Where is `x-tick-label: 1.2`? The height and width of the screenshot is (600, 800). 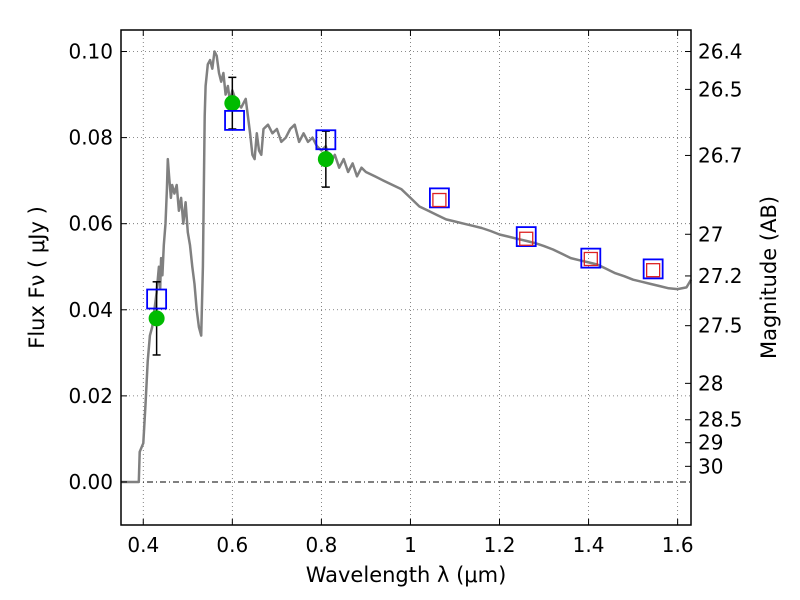 x-tick-label: 1.2 is located at coordinates (500, 545).